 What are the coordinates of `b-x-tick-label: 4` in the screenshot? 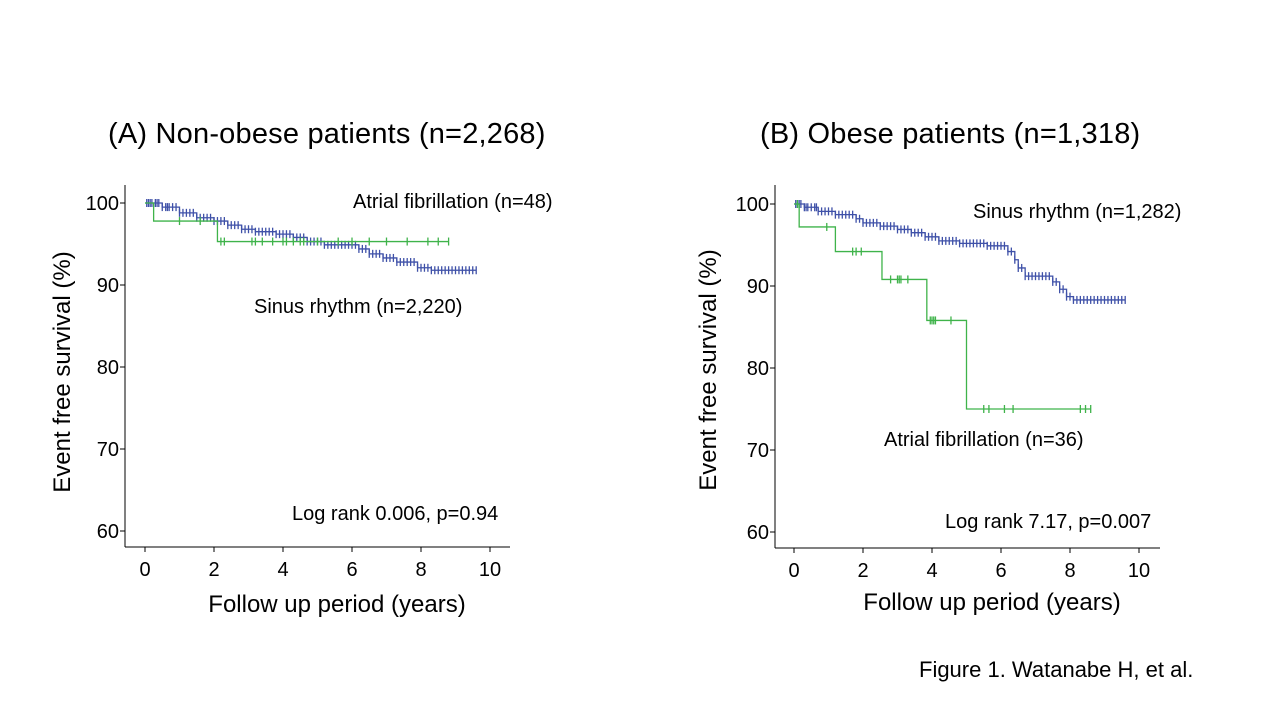 It's located at (931, 571).